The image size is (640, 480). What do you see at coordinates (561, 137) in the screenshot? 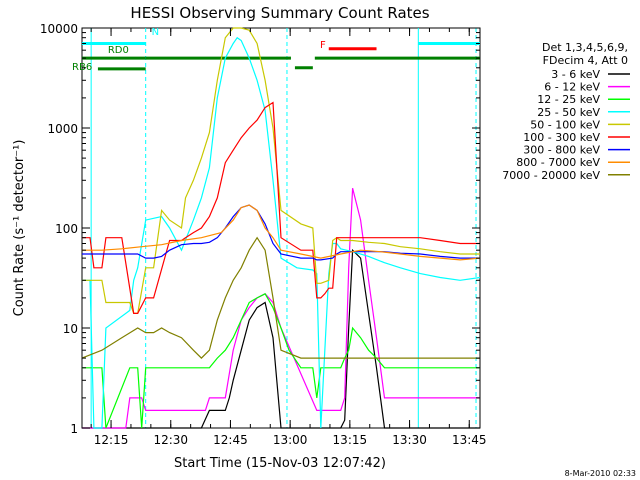
I see `legend-label: 100 - 300 keV` at bounding box center [561, 137].